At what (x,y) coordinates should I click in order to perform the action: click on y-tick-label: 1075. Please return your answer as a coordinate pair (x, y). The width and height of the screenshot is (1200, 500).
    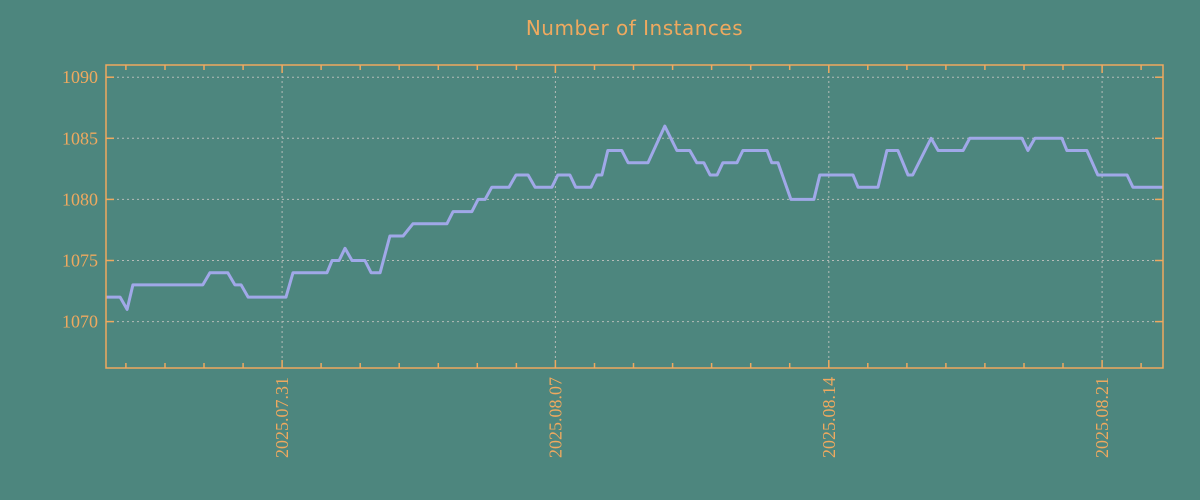
    Looking at the image, I should click on (80, 261).